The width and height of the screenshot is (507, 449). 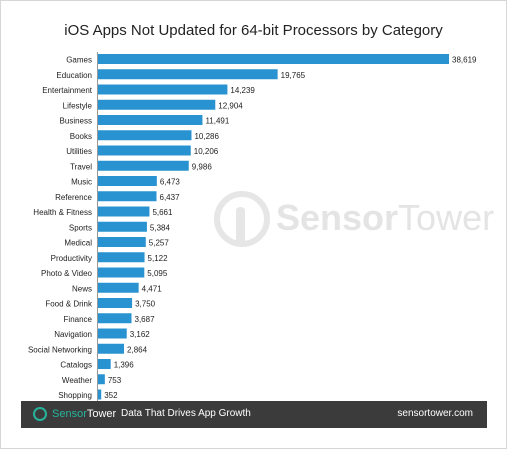 I want to click on value-label-social-networking: 2,864, so click(x=137, y=349).